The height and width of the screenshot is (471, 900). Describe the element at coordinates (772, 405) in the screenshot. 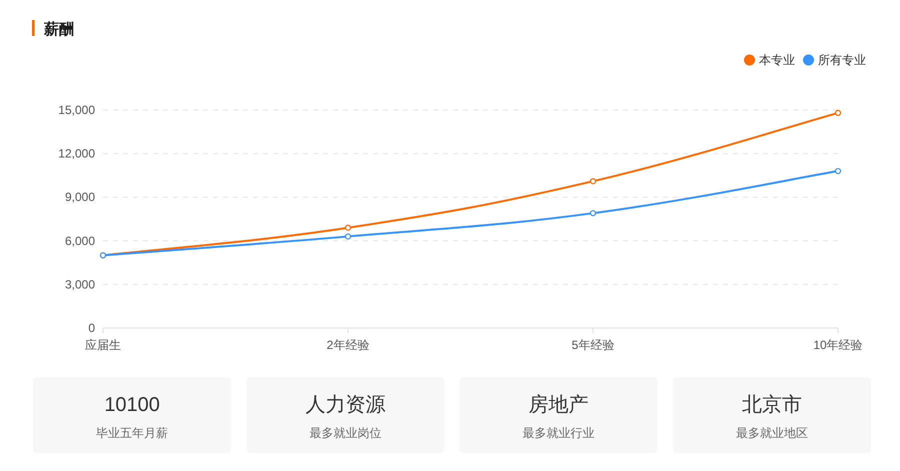

I see `text: 北京市` at that location.